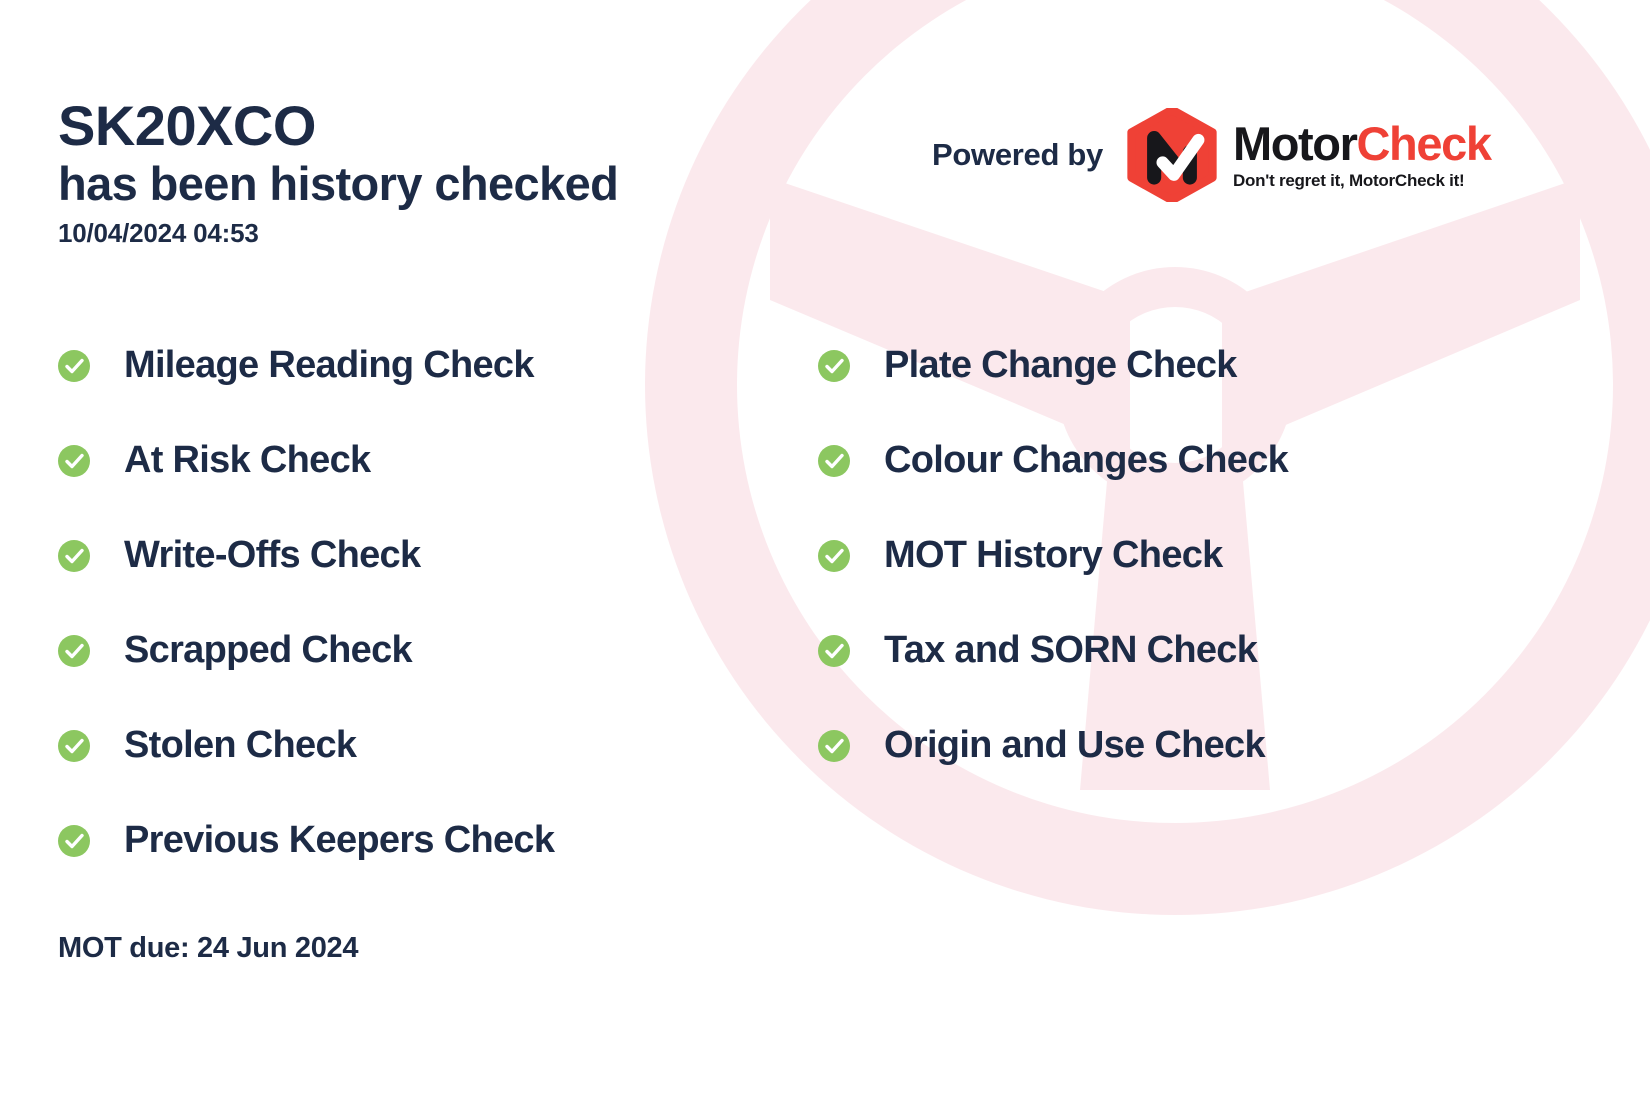 The image size is (1650, 1100). Describe the element at coordinates (187, 125) in the screenshot. I see `registration-plate-text: SK20XCO` at that location.